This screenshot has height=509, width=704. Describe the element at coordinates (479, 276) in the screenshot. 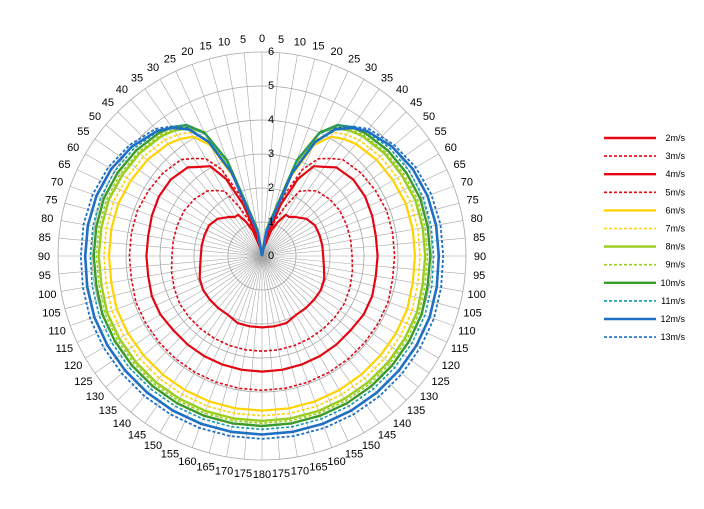

I see `angle-tick-label: 95` at that location.